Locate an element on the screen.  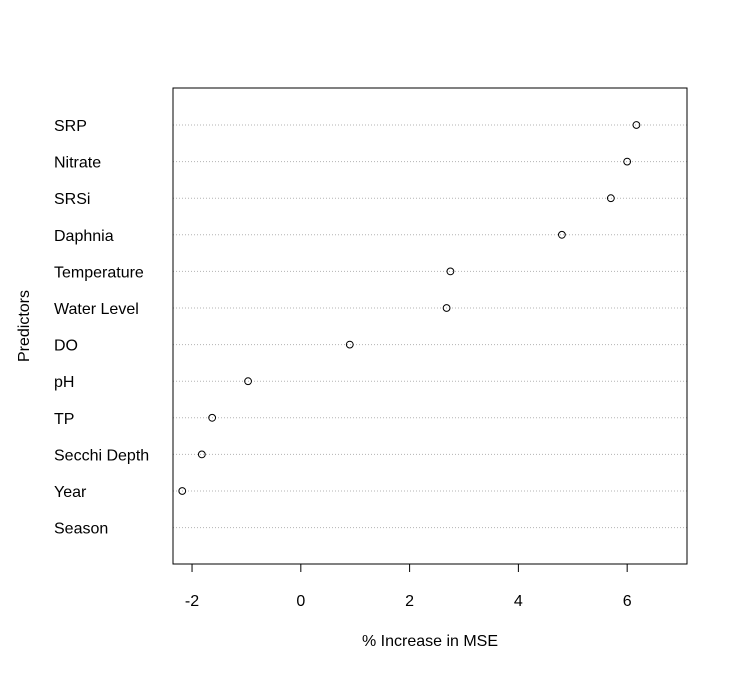
category-label: Secchi Depth is located at coordinates (101, 455).